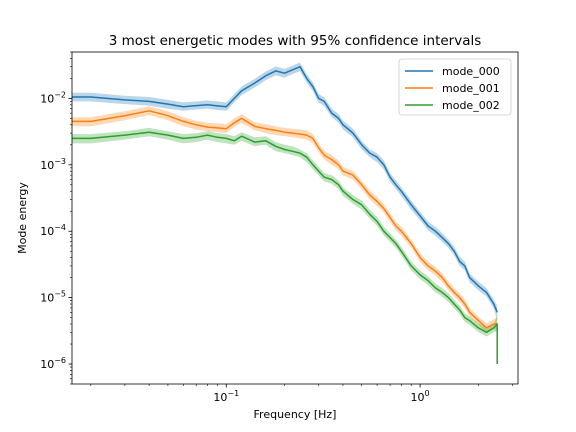 This screenshot has height=432, width=576. I want to click on x-tick-label-1: 10⁰, so click(420, 396).